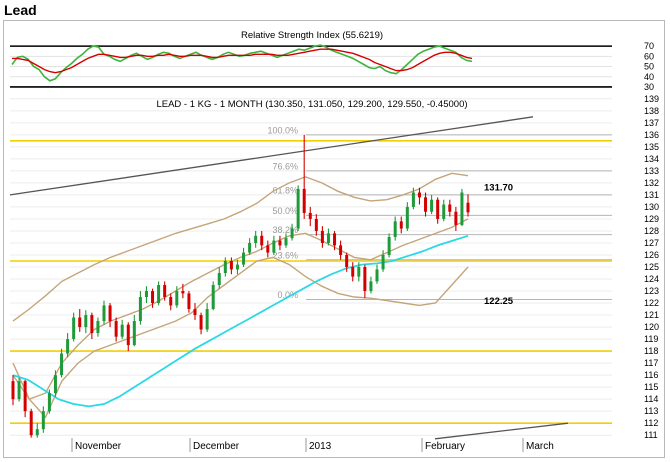  Describe the element at coordinates (651, 159) in the screenshot. I see `price-tick-label: 134` at that location.